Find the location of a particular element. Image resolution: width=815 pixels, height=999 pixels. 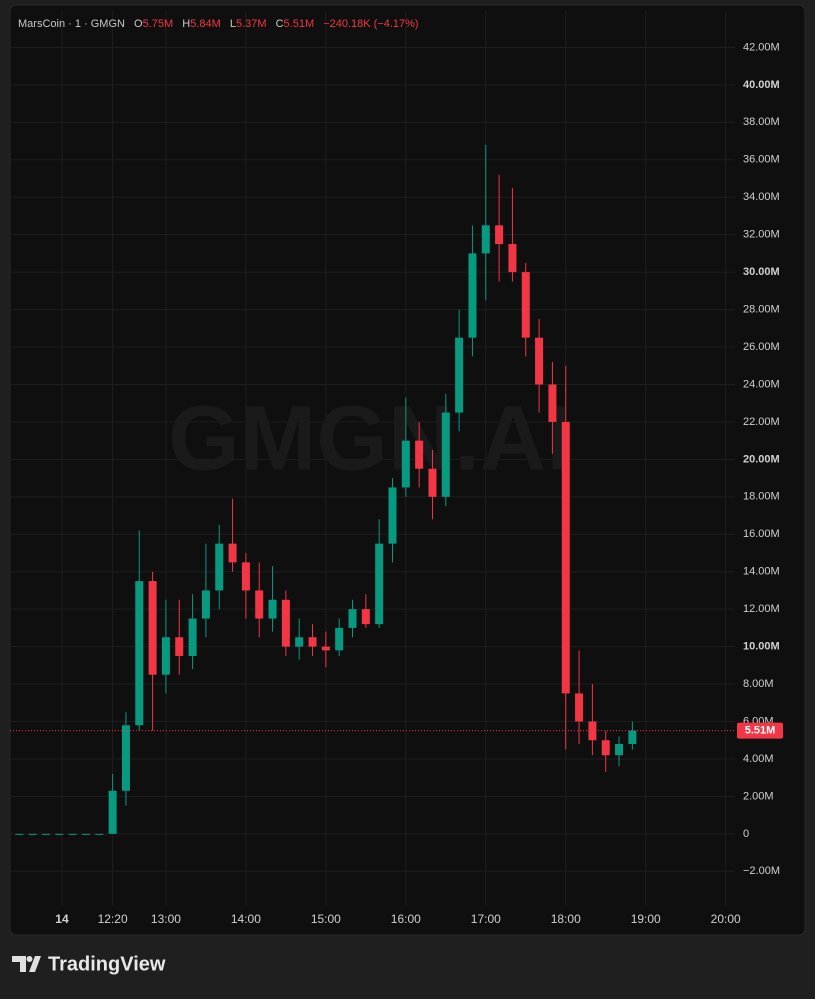

y-tick-label: 42.00M is located at coordinates (761, 47).